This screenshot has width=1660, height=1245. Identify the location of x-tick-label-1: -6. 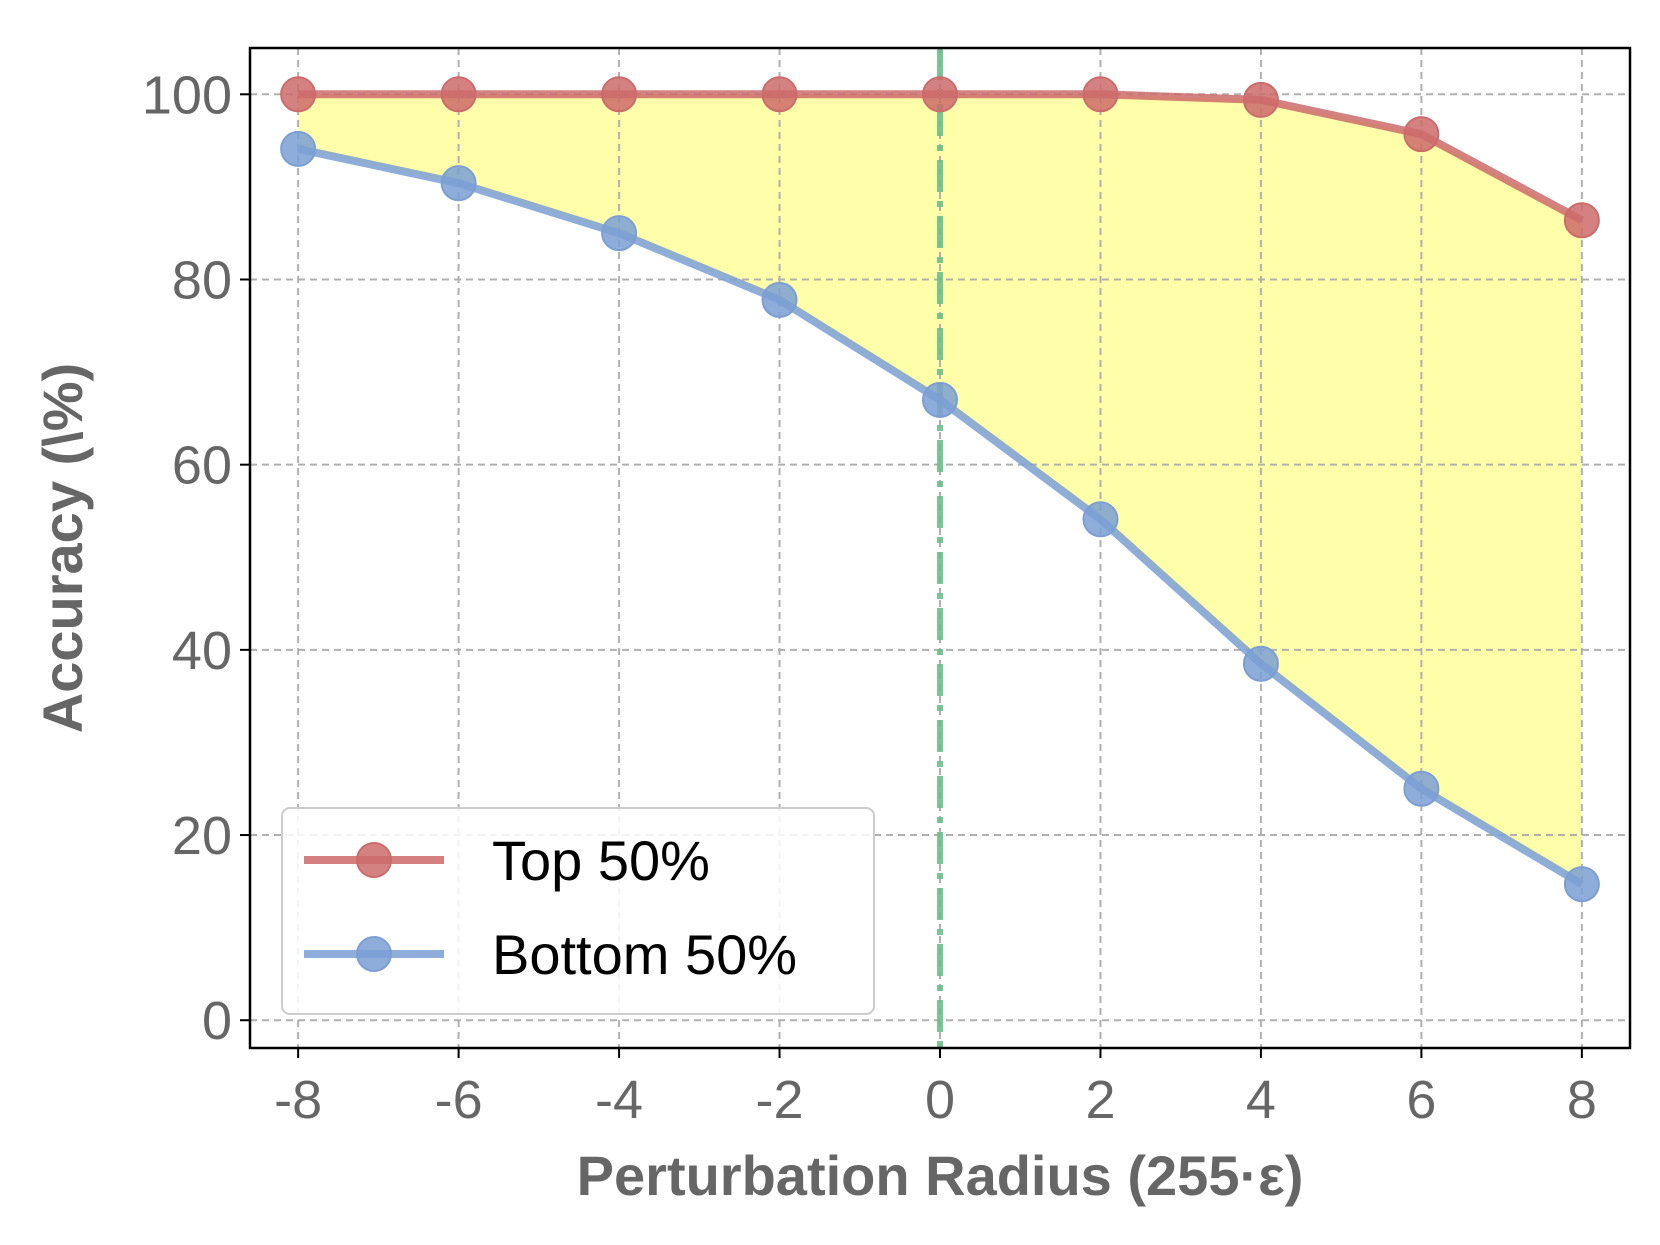
(459, 1100).